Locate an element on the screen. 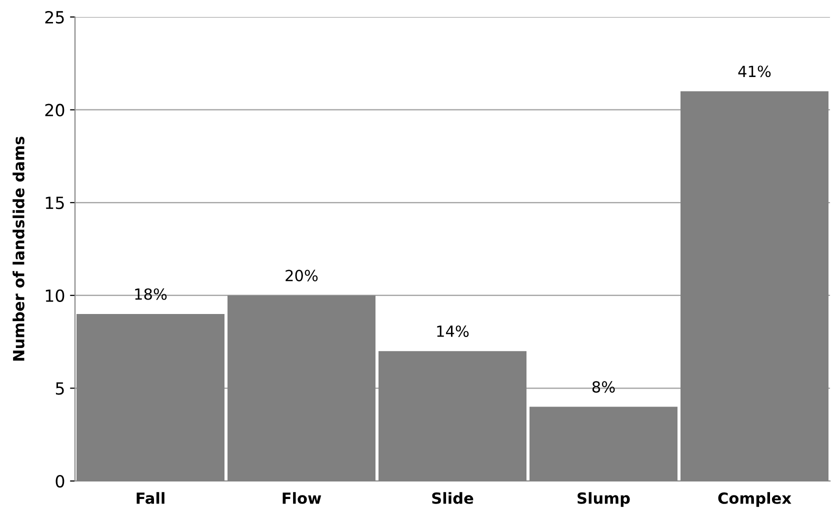  x-tick-label: Flow is located at coordinates (302, 498).